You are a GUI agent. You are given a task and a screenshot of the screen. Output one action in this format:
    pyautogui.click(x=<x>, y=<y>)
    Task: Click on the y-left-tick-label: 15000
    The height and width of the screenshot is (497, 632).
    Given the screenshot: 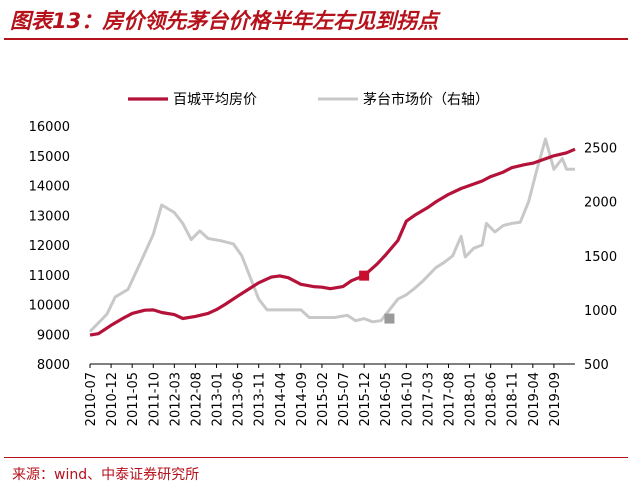 What is the action you would take?
    pyautogui.click(x=49, y=157)
    